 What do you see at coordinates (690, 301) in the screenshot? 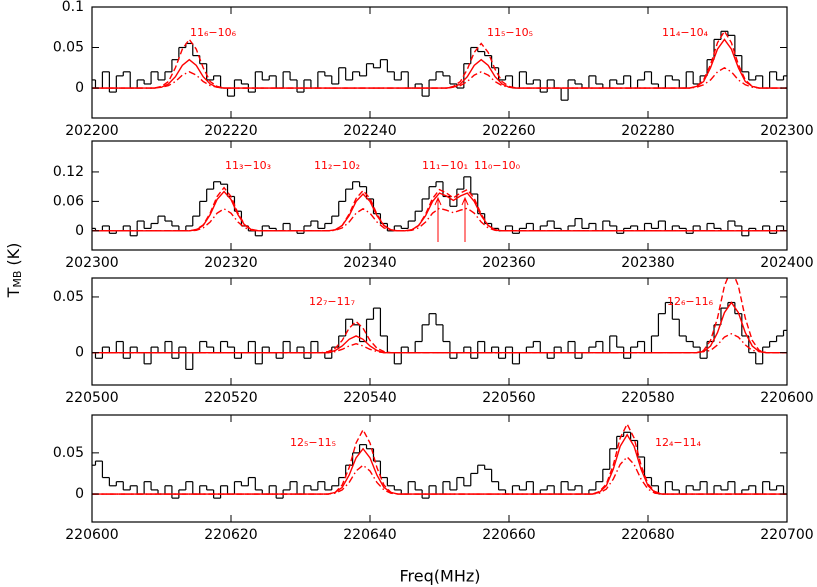
I see `line-label: 12₆−11₆` at bounding box center [690, 301].